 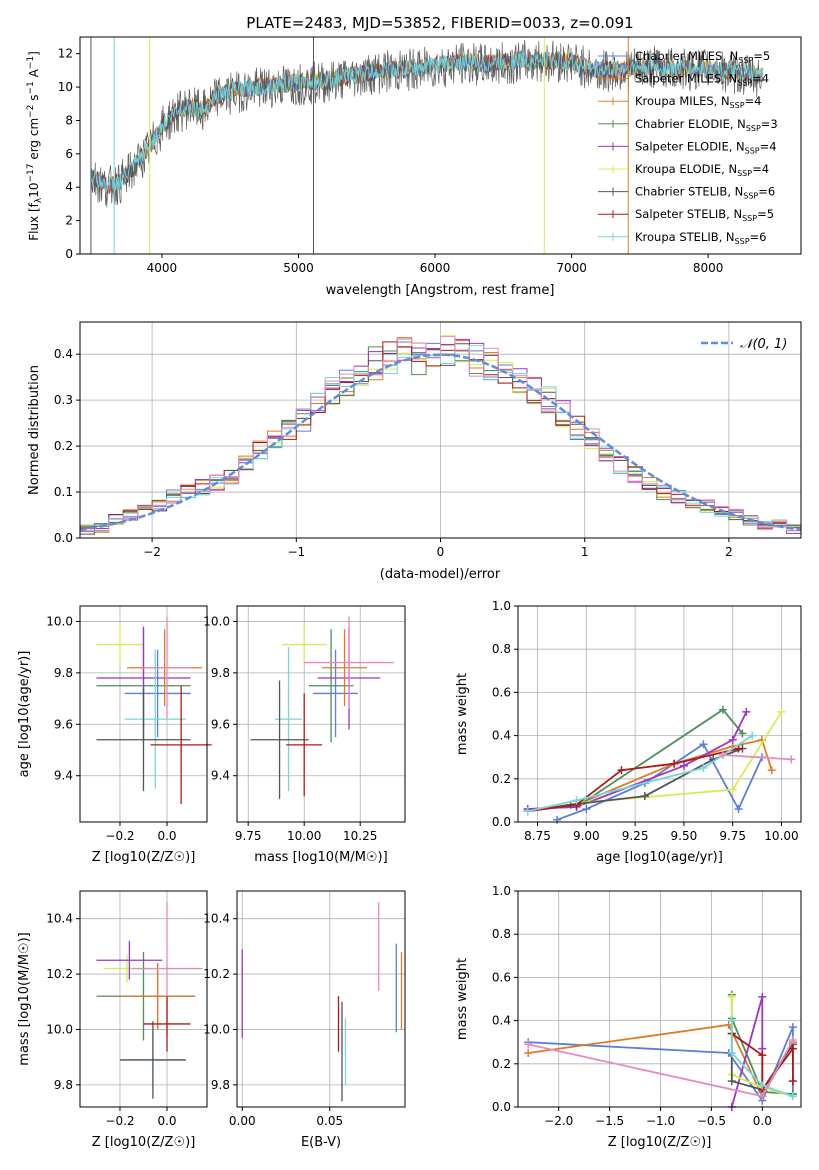 What do you see at coordinates (119, 1121) in the screenshot?
I see `mass-vs-z-xtick-label: −0.2` at bounding box center [119, 1121].